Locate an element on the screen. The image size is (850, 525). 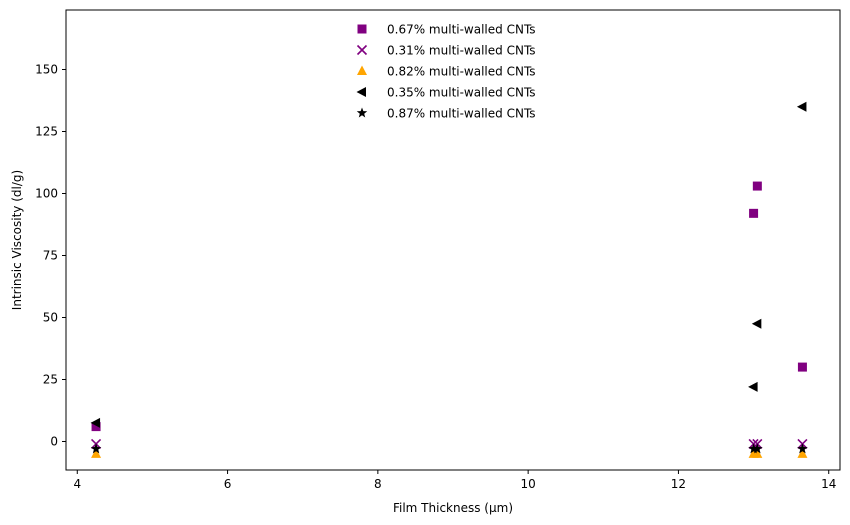
legend-label: 0.35% multi-walled CNTs is located at coordinates (461, 93).